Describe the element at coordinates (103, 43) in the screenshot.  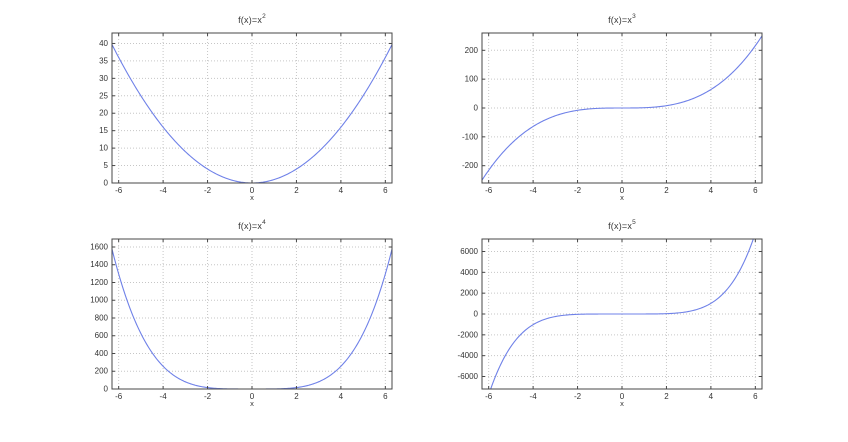
I see `svg-text: 40` at that location.